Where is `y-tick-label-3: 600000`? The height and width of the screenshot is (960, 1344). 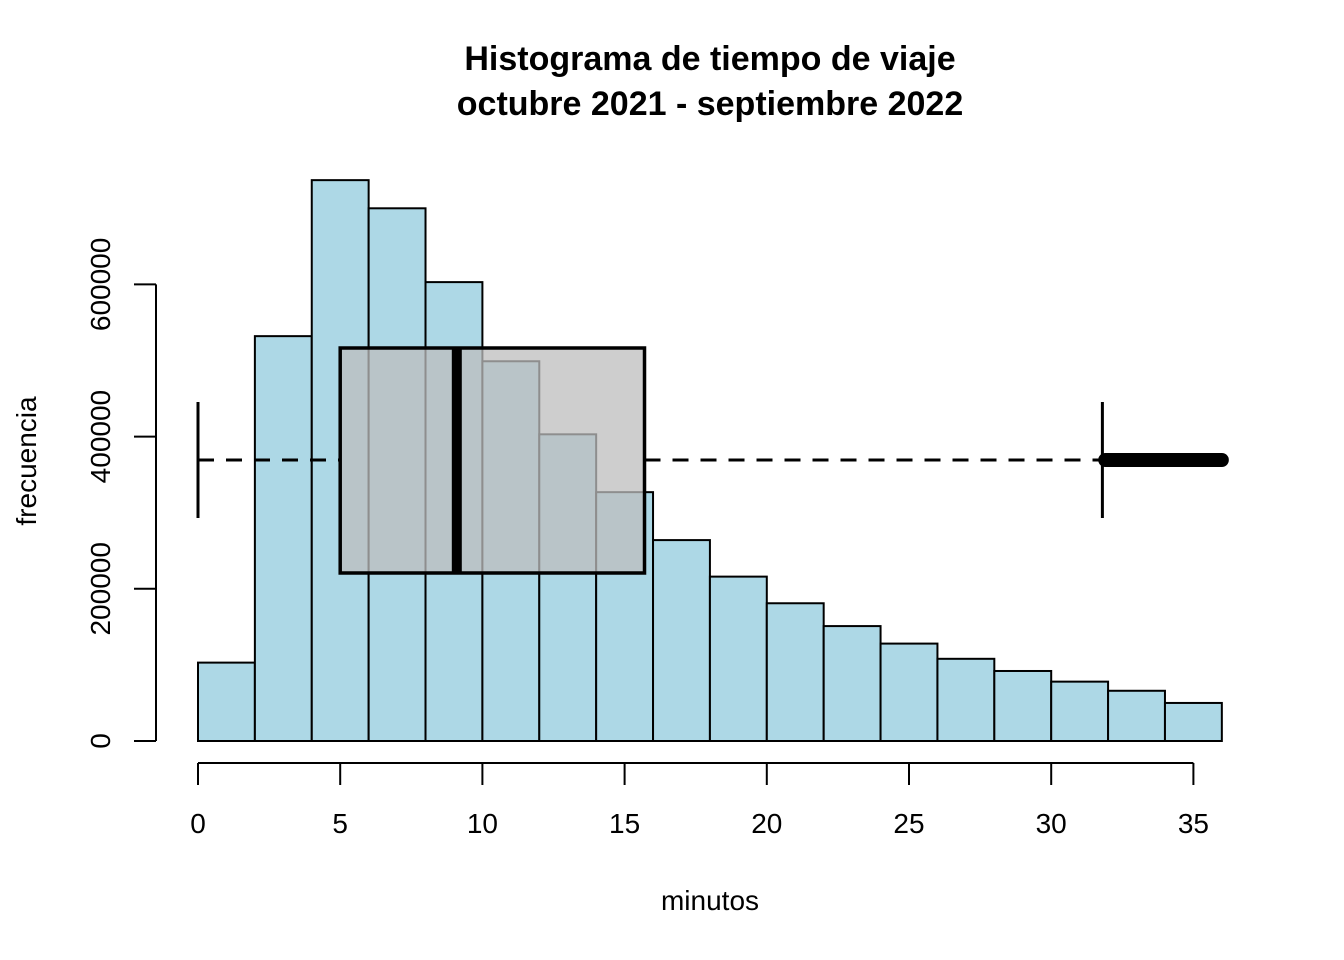
y-tick-label-3: 600000 is located at coordinates (100, 284).